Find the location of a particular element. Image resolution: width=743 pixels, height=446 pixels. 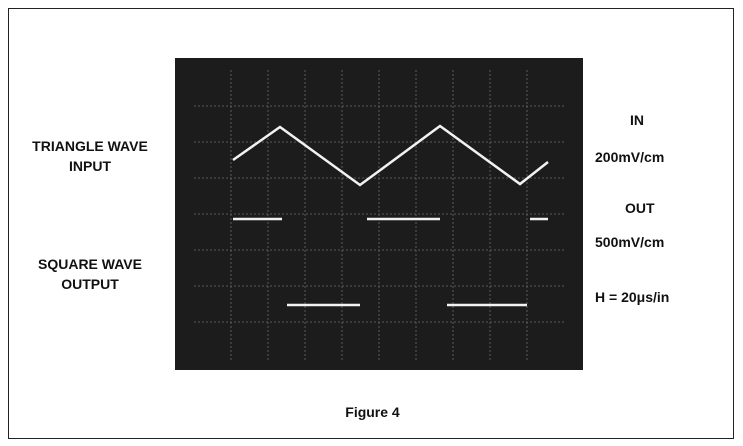

input-label: INPUT is located at coordinates (90, 166).